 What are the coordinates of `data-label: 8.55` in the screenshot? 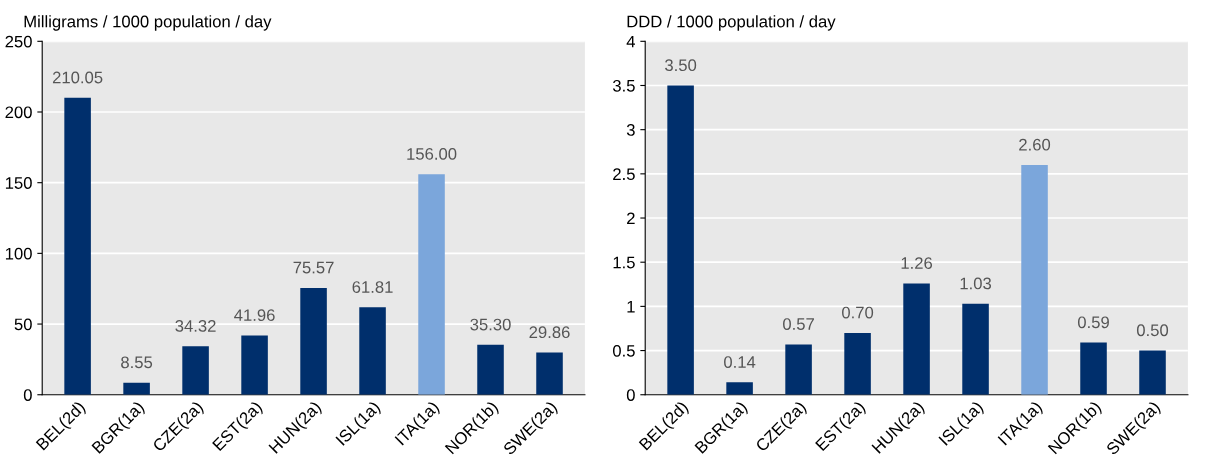 It's located at (137, 362).